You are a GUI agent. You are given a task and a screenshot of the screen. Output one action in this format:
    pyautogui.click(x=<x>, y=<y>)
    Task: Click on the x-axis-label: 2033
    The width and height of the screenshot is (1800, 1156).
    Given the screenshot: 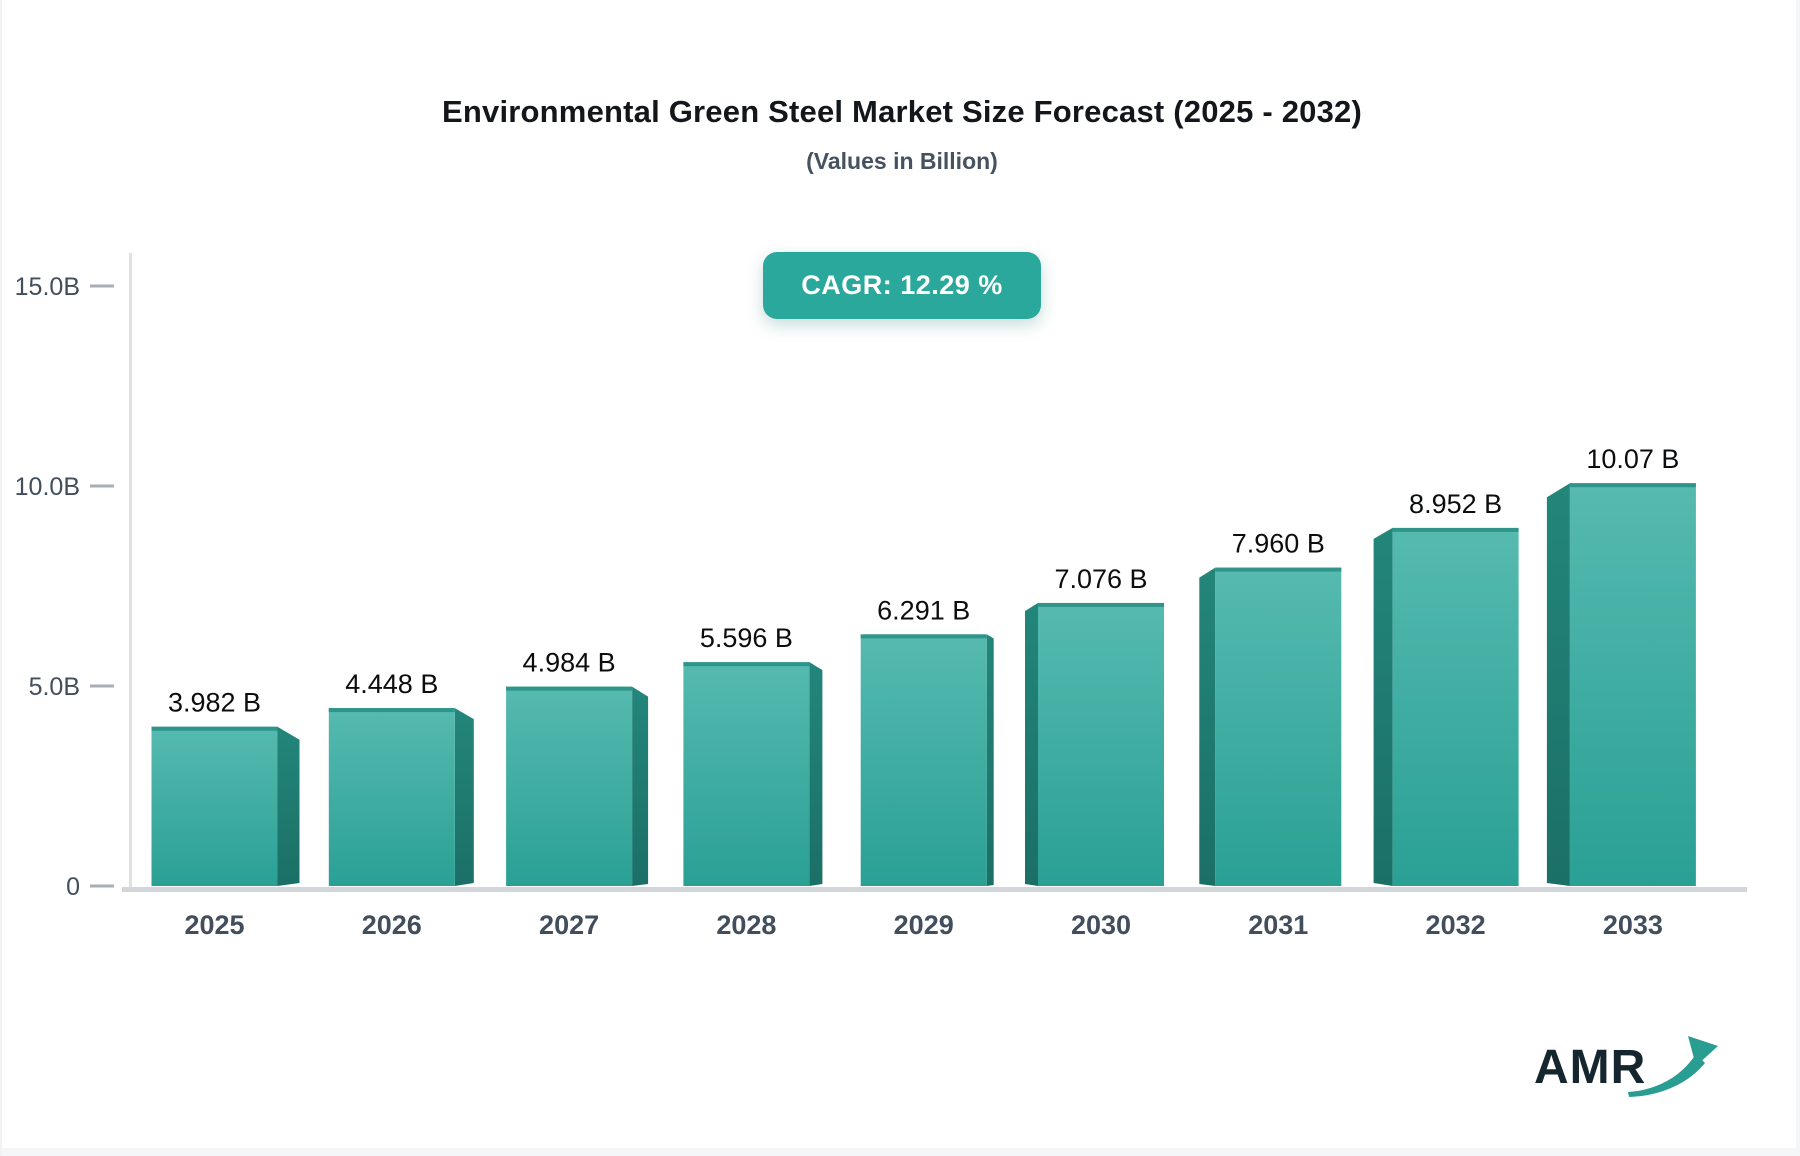 What is the action you would take?
    pyautogui.click(x=1633, y=925)
    